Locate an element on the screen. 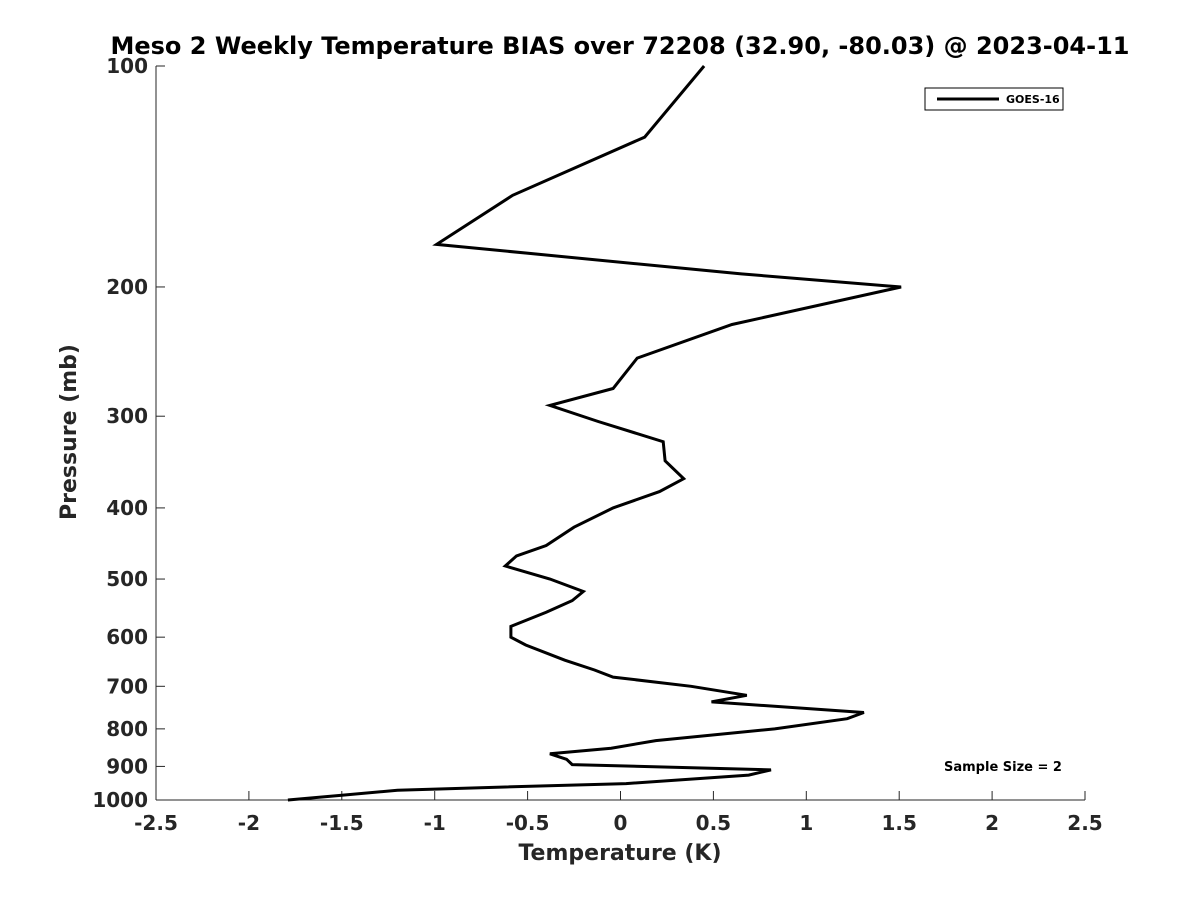  x-axis-label: Temperature (K) is located at coordinates (619, 853).